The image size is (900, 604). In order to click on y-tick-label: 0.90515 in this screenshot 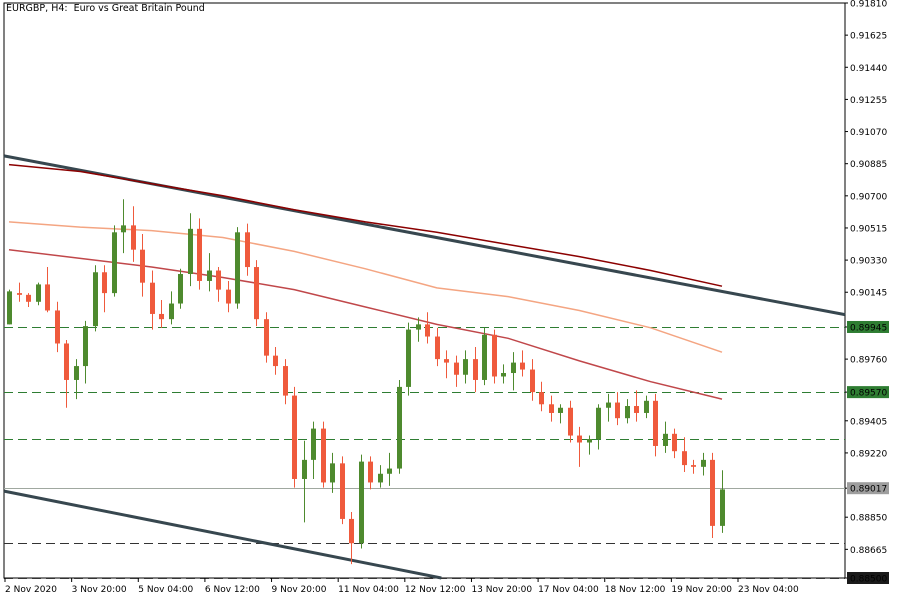, I will do `click(868, 229)`.